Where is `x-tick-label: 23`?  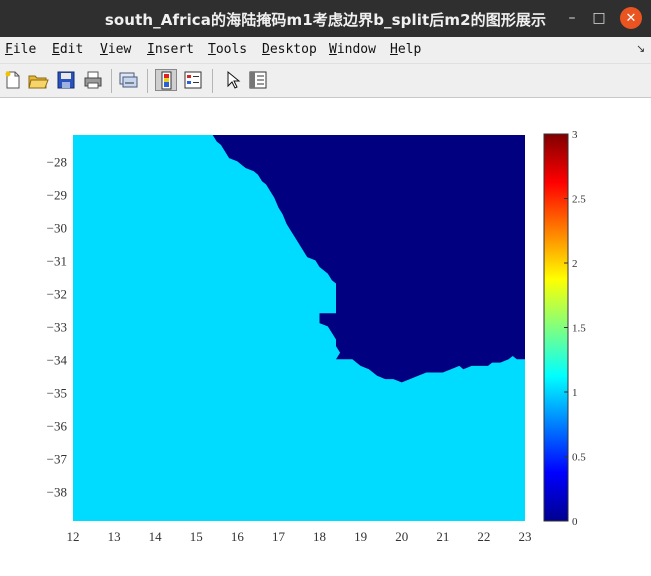
x-tick-label: 23 is located at coordinates (525, 536).